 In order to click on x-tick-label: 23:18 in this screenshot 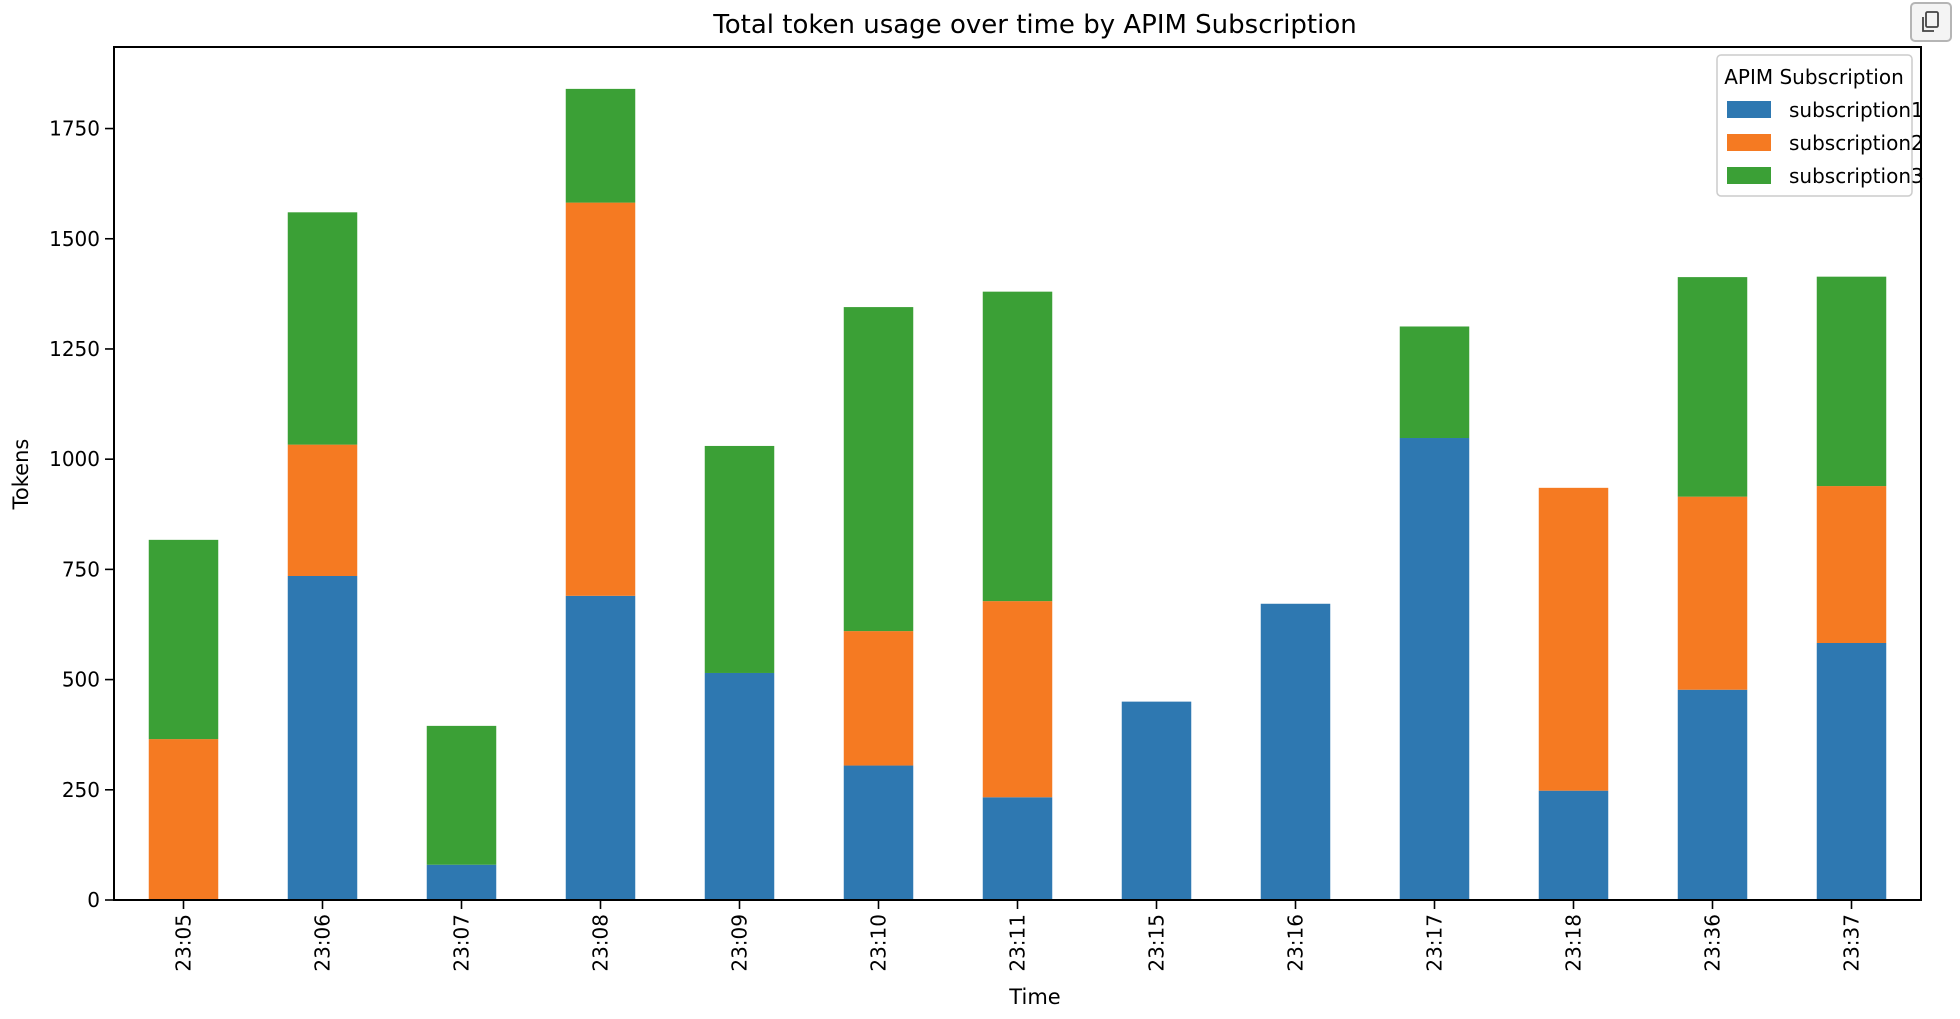, I will do `click(1574, 943)`.